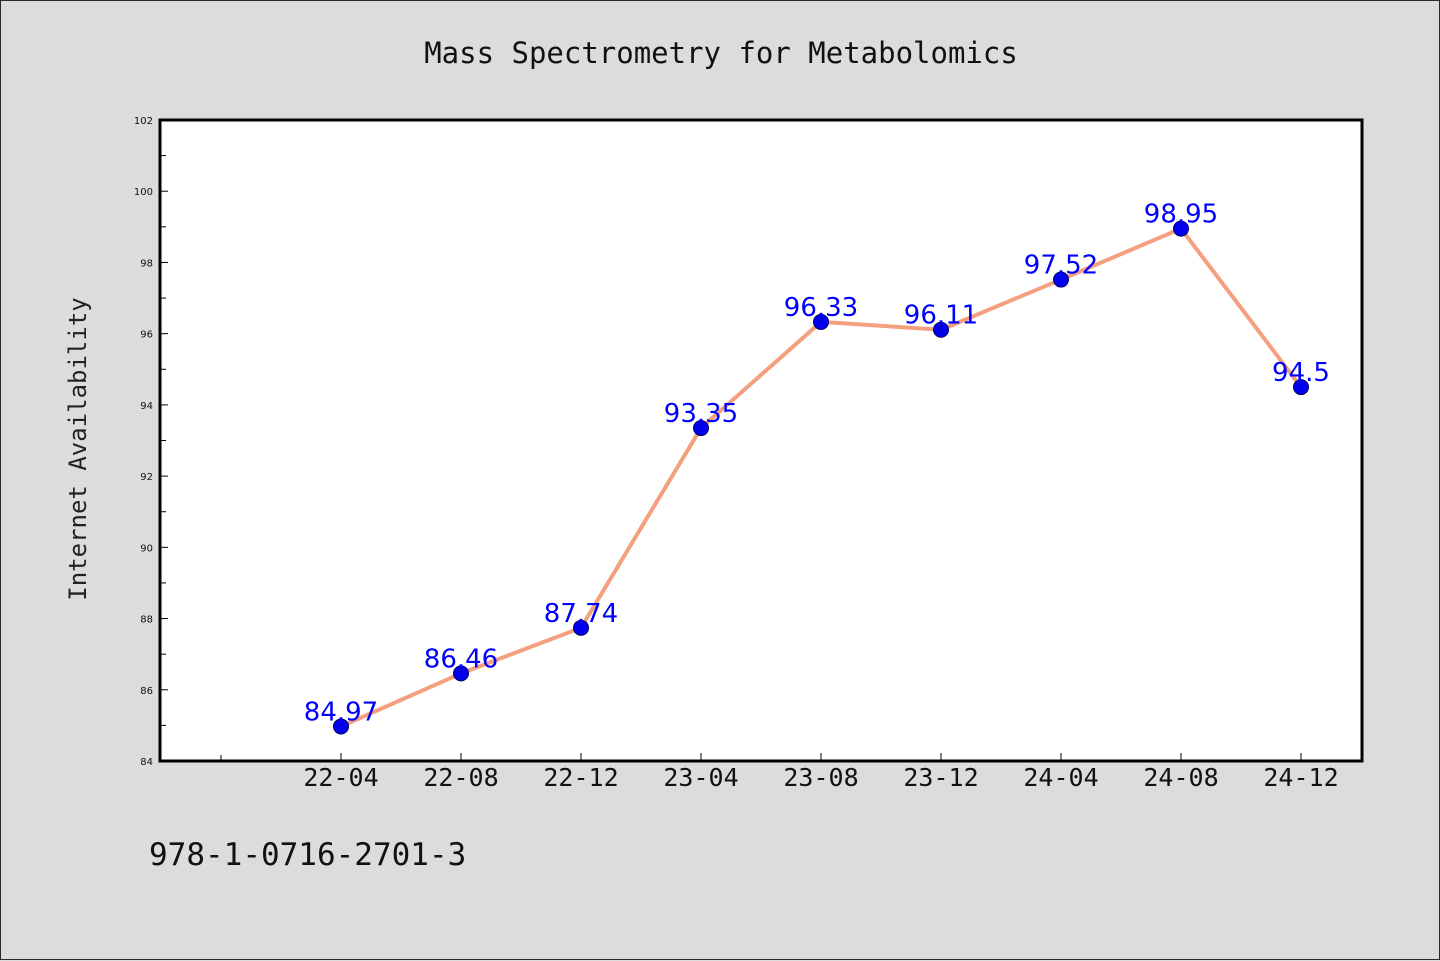  What do you see at coordinates (581, 614) in the screenshot?
I see `data-label-22-12: 87.74` at bounding box center [581, 614].